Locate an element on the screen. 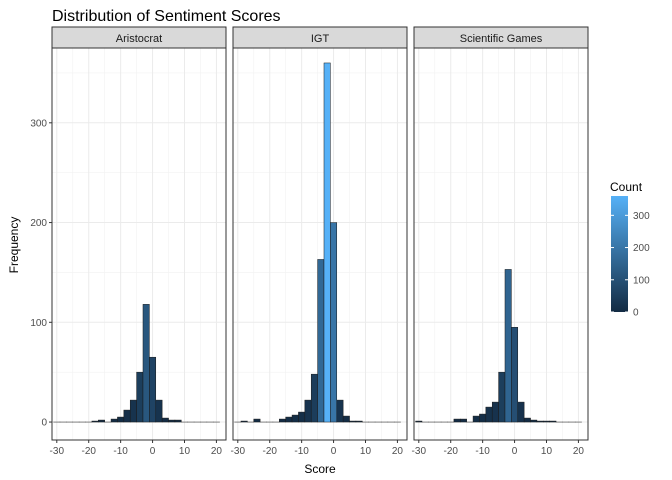  y-tick-label: 300 is located at coordinates (38, 123).